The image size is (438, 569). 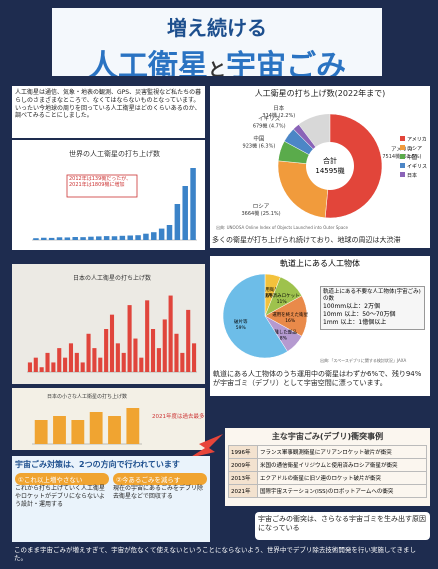 I want to click on collision-cell: フランス軍事観測衛星にアリアンロケット破片が衝突, so click(x=342, y=452).